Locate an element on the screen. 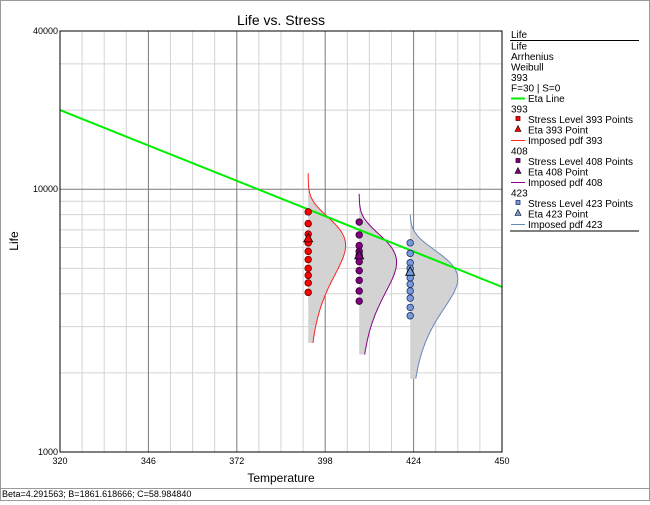 This screenshot has height=505, width=650. x-axis-label: Temperature is located at coordinates (281, 478).